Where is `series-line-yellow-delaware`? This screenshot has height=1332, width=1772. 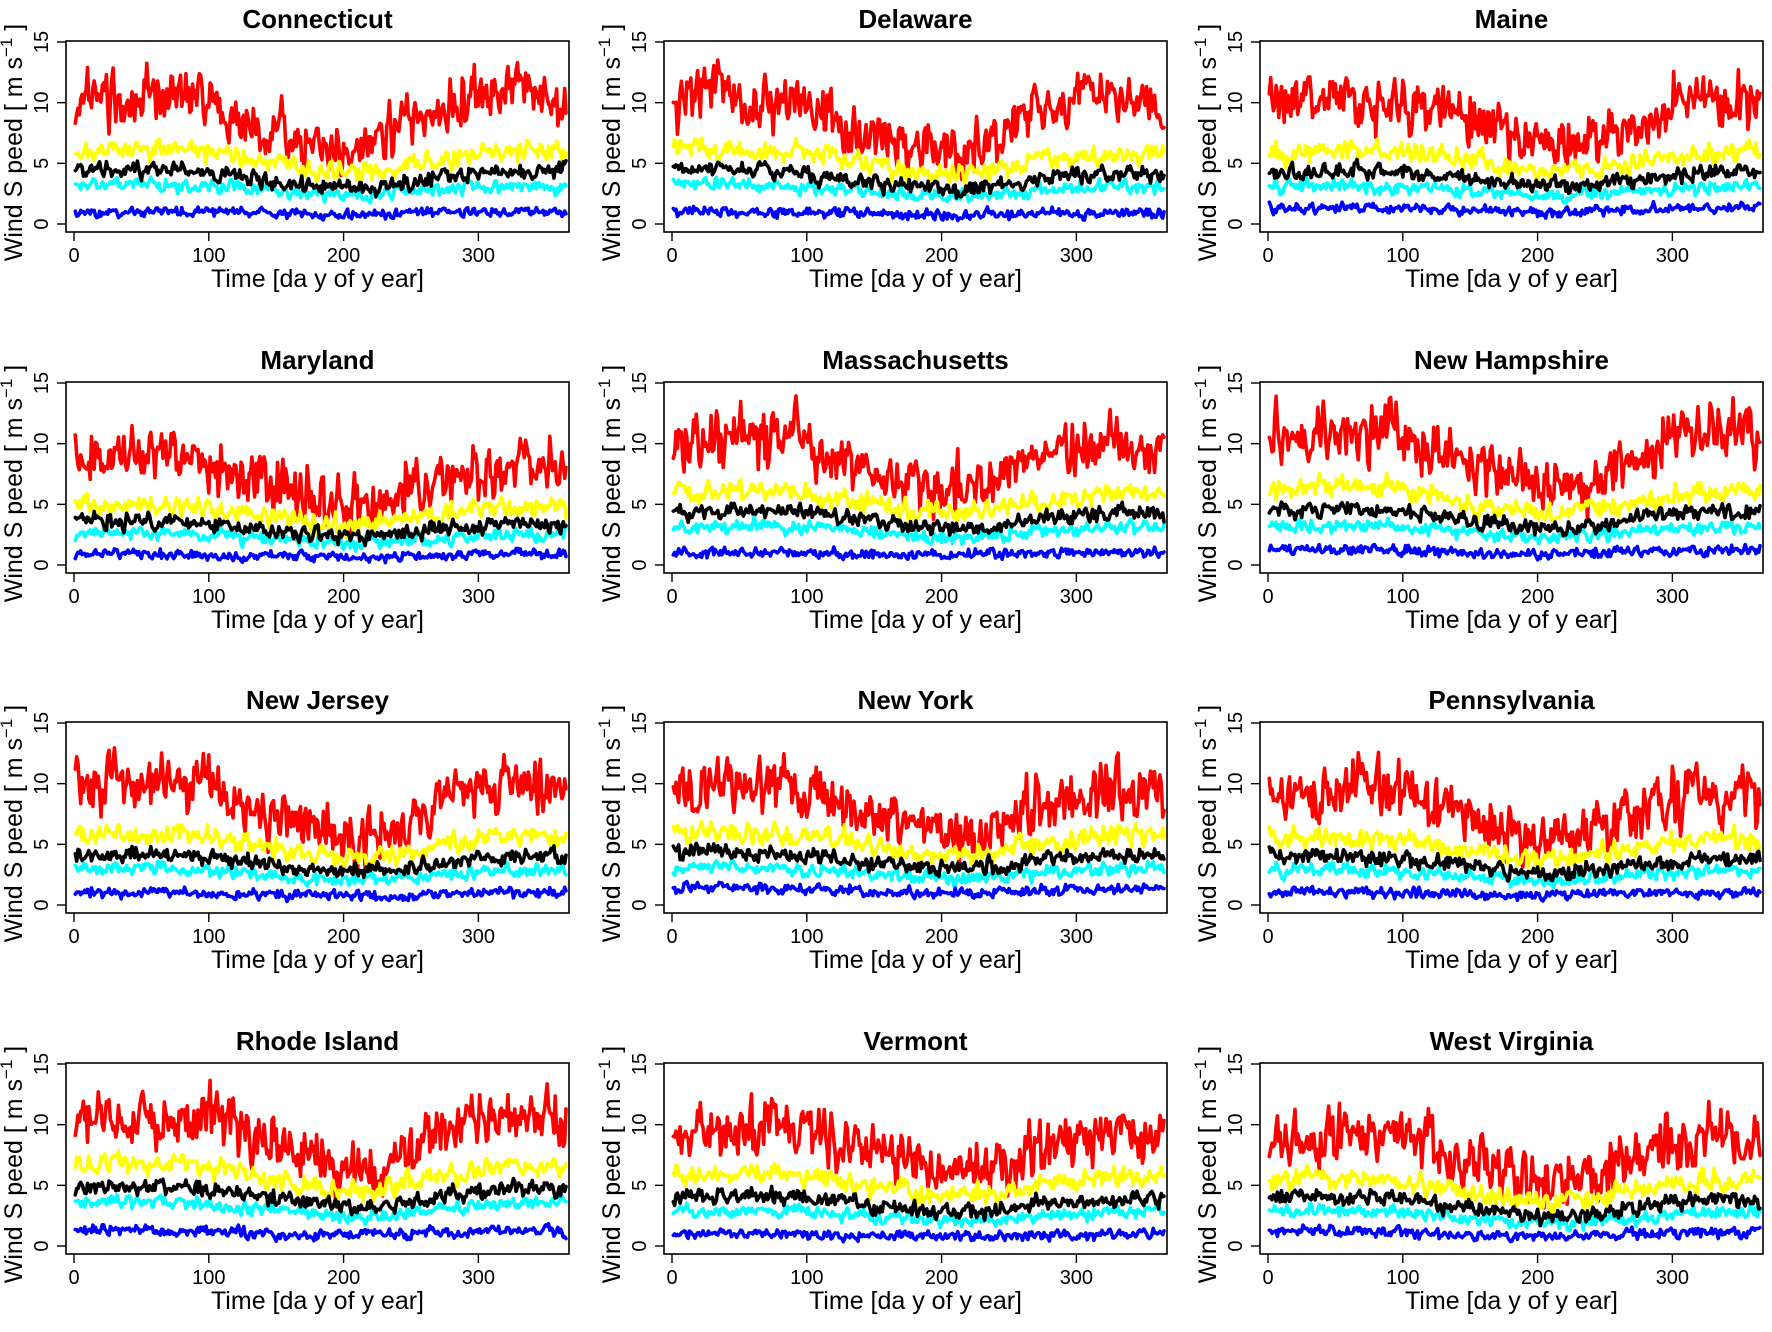
series-line-yellow-delaware is located at coordinates (918, 160).